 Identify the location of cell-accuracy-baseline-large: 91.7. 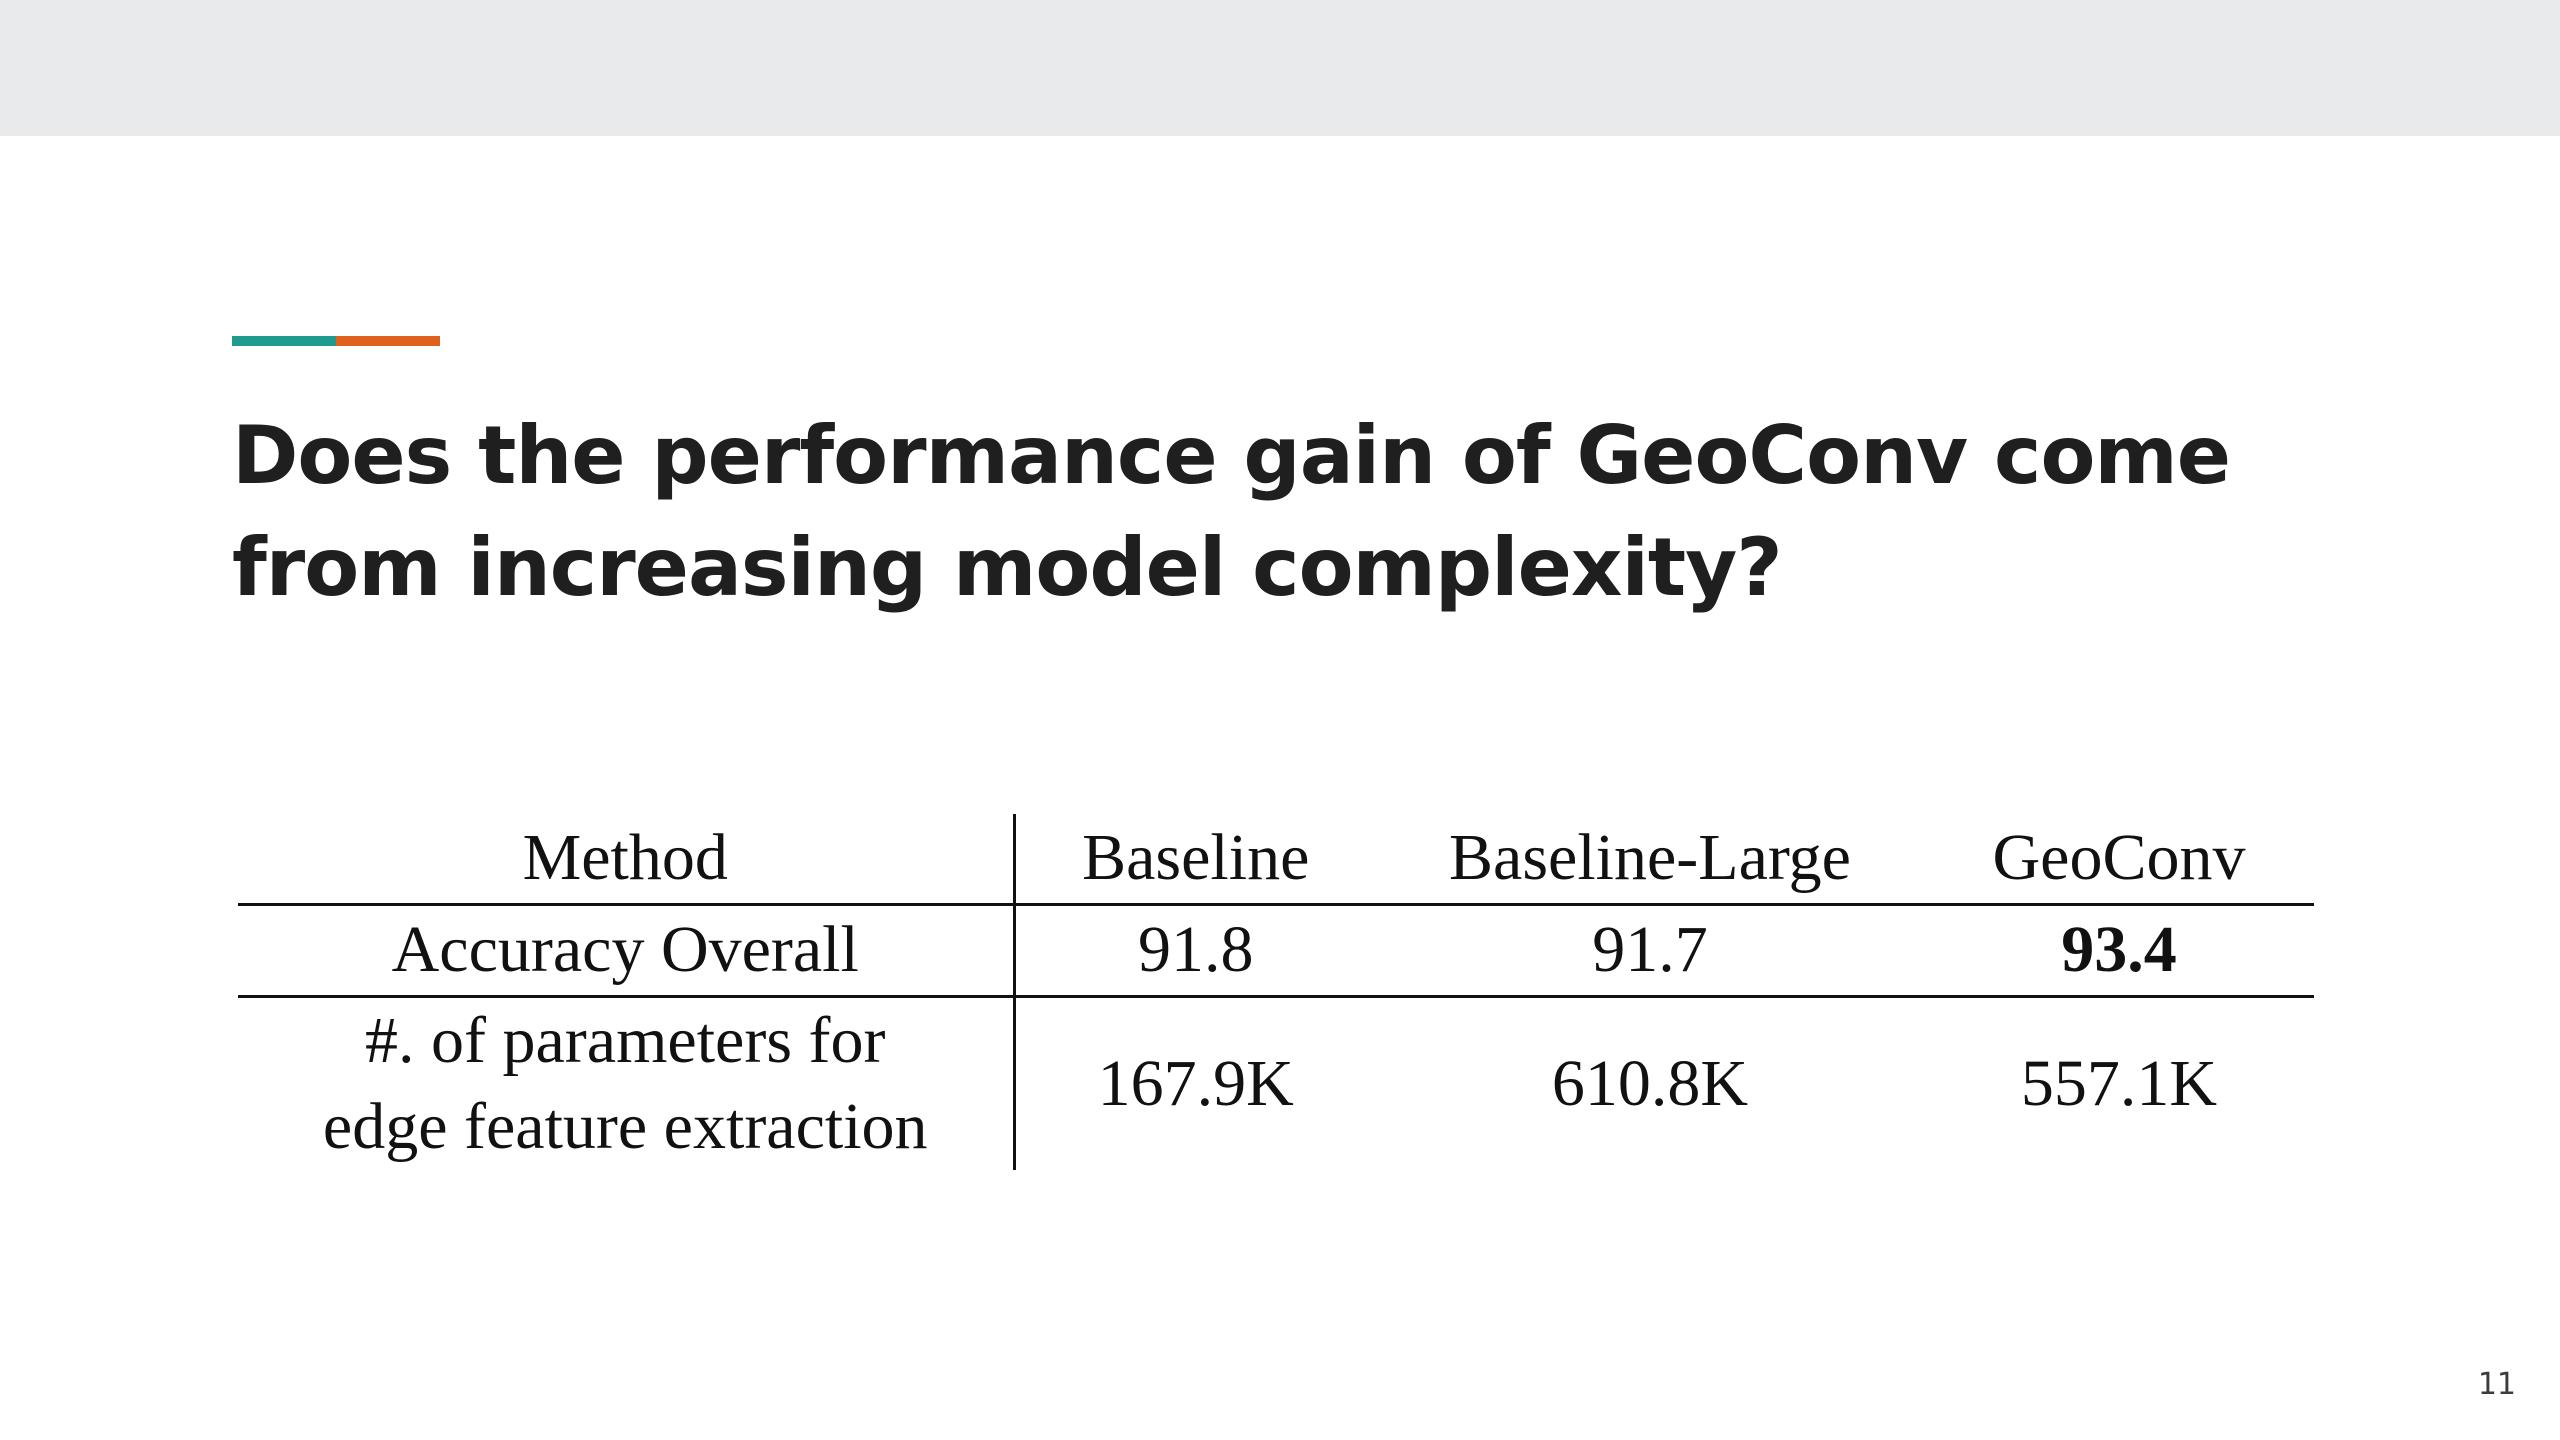
(1650, 951).